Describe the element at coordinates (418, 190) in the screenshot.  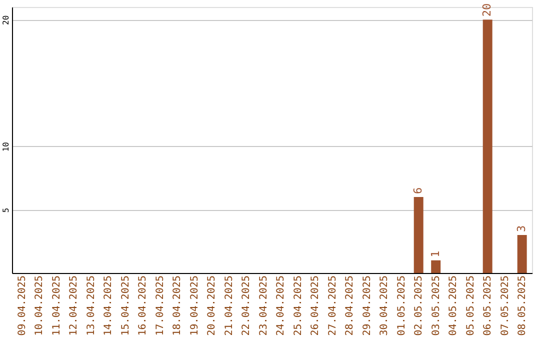
I see `data-label: 6` at that location.